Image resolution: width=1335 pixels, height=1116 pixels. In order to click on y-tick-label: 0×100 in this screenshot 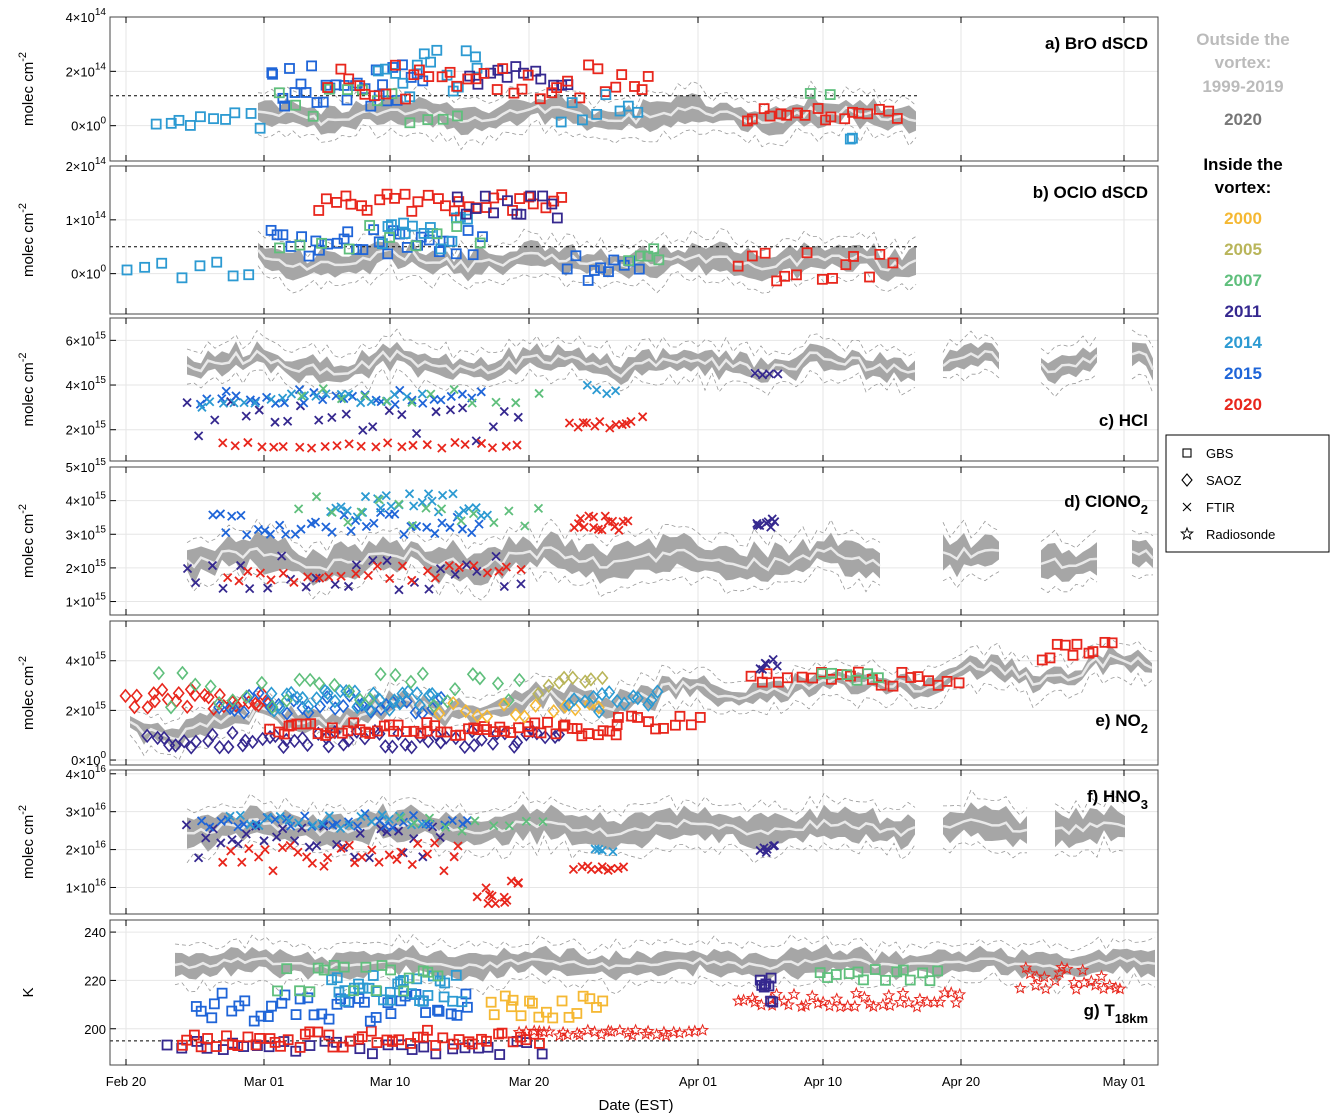, I will do `click(88, 759)`.